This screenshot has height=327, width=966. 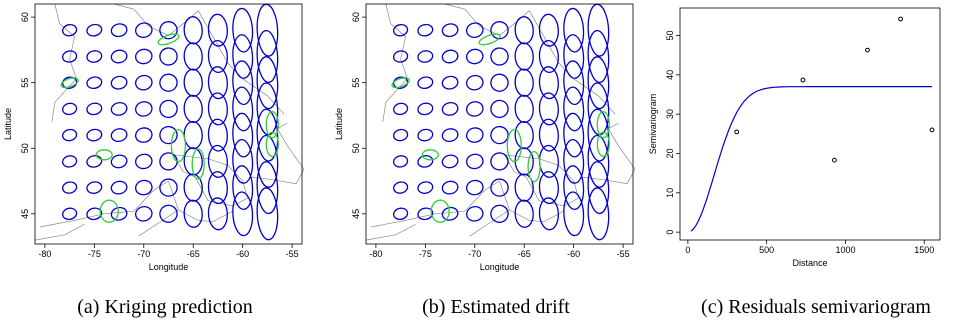 I want to click on y-tick-label: 10, so click(x=670, y=193).